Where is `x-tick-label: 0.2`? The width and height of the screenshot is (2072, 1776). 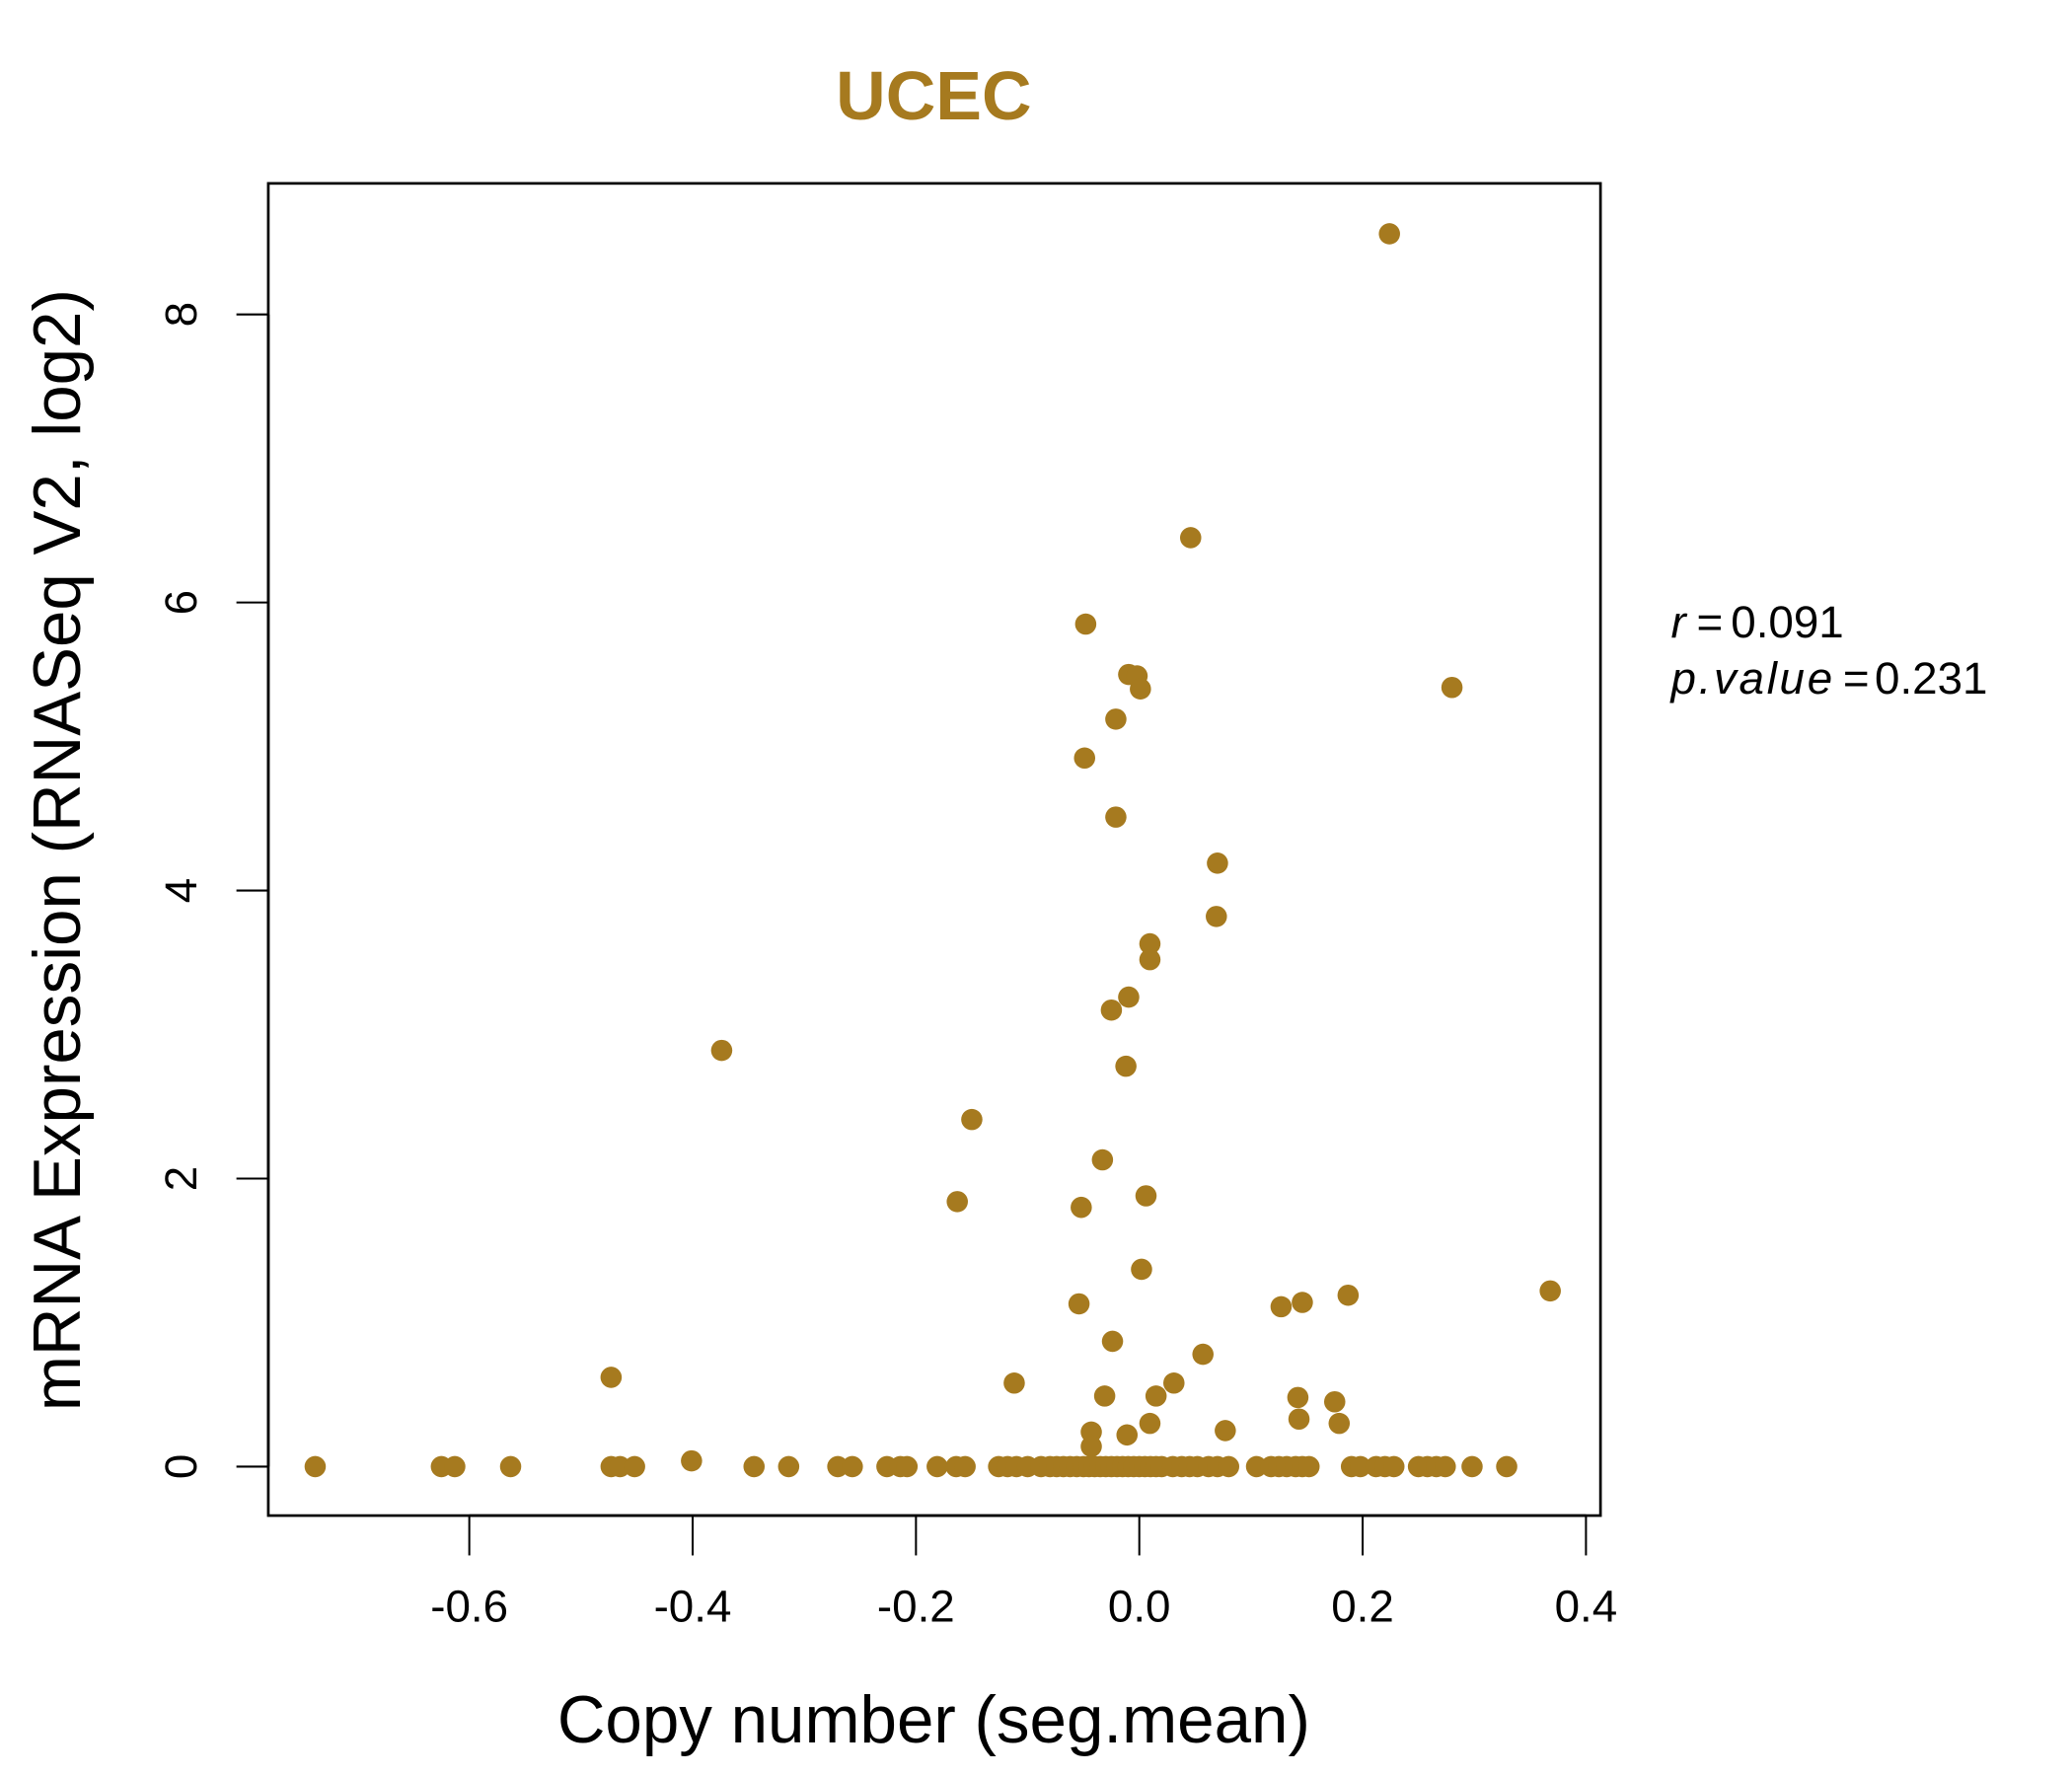 x-tick-label: 0.2 is located at coordinates (1363, 1607).